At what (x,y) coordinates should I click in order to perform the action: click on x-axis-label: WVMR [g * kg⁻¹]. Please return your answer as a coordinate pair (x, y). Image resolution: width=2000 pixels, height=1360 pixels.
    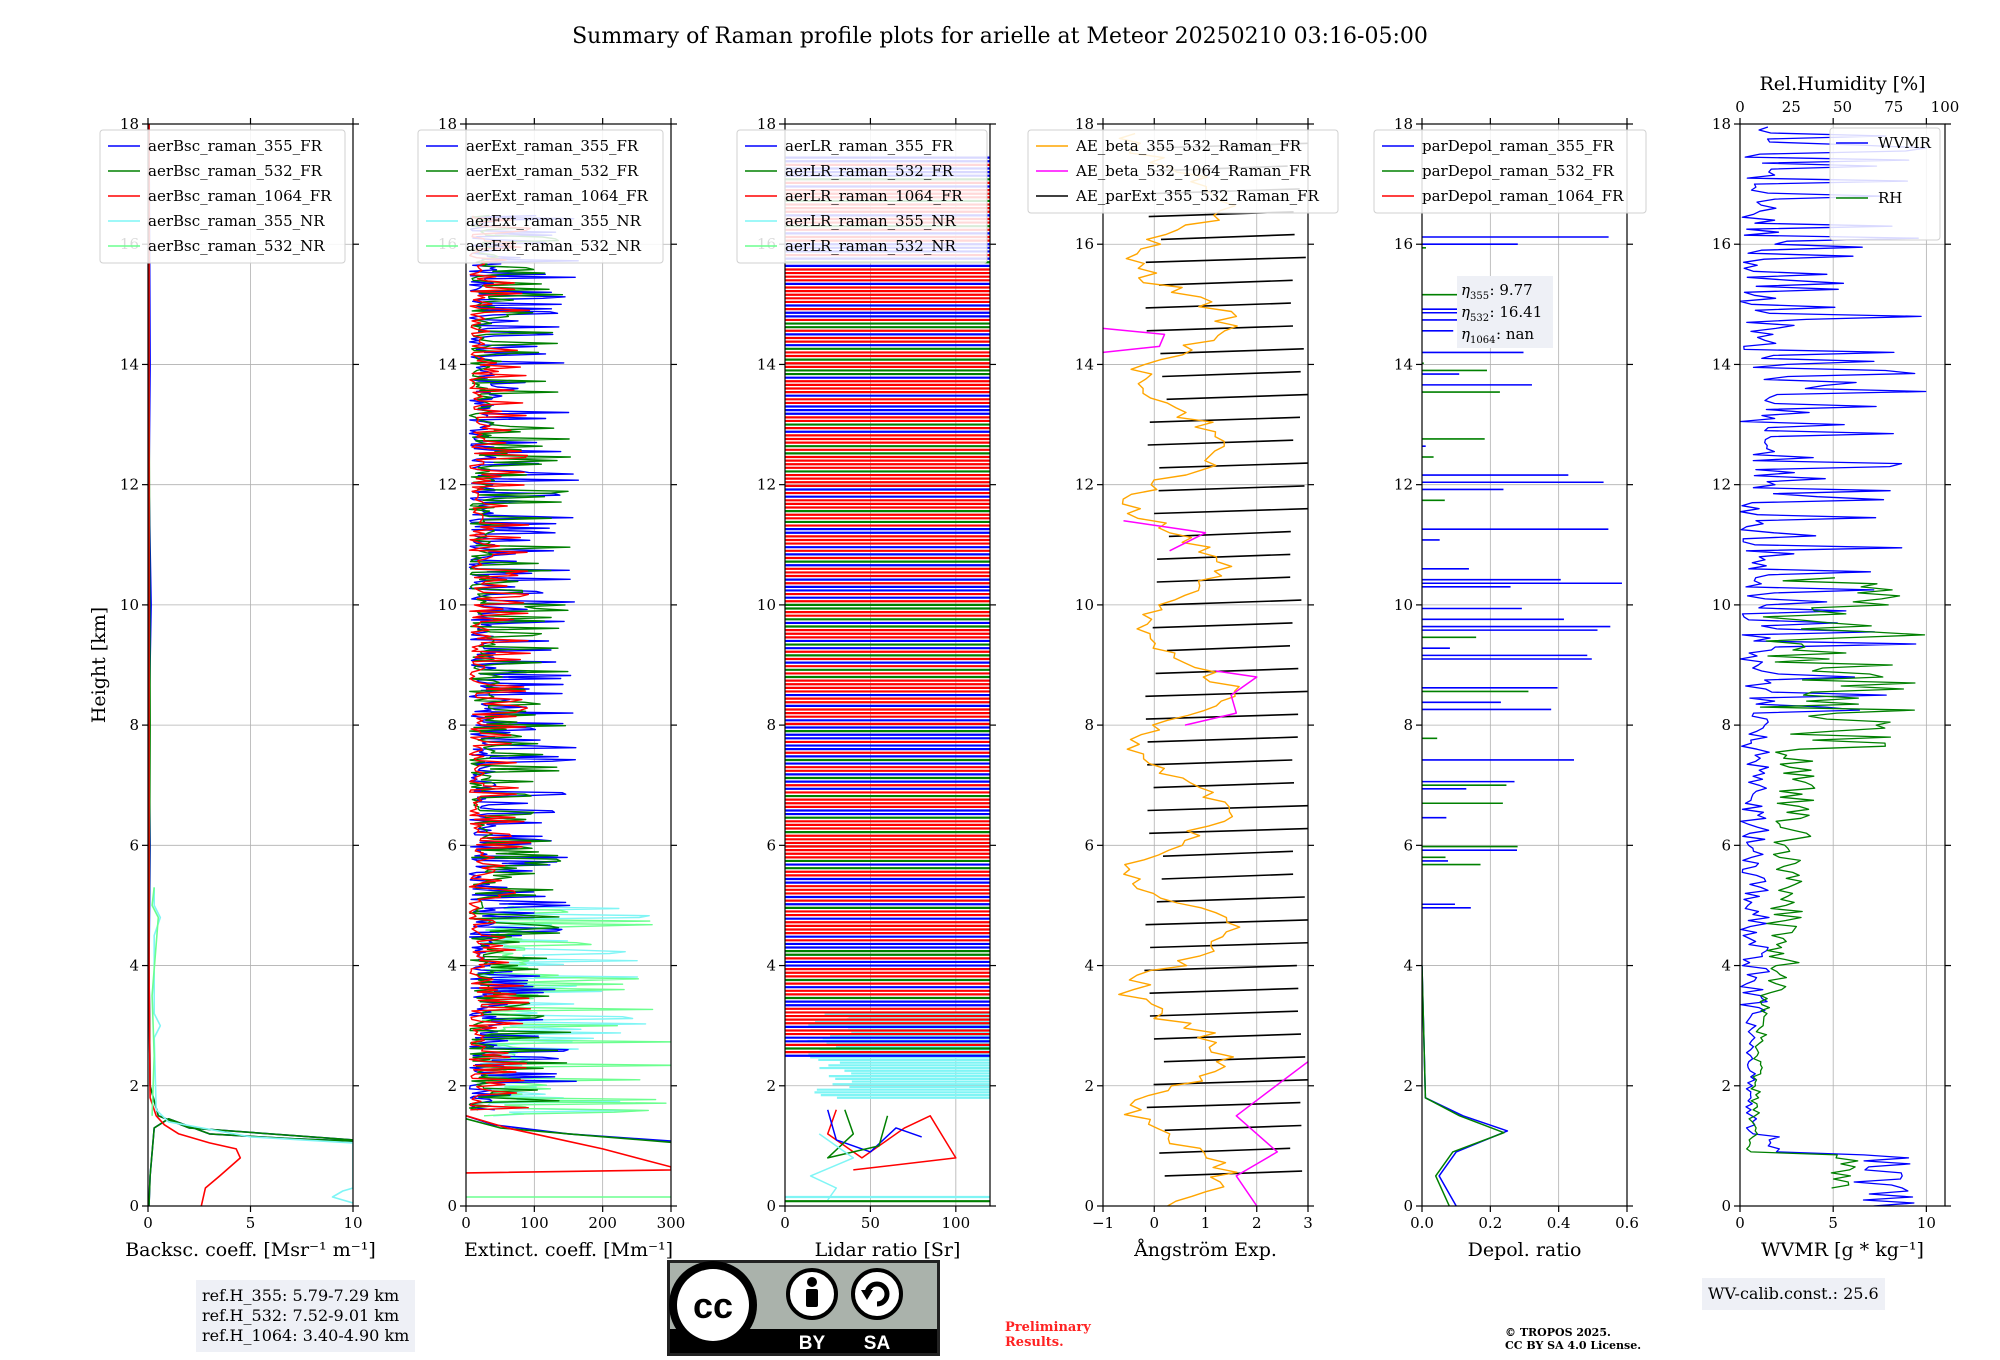
    Looking at the image, I should click on (1842, 1250).